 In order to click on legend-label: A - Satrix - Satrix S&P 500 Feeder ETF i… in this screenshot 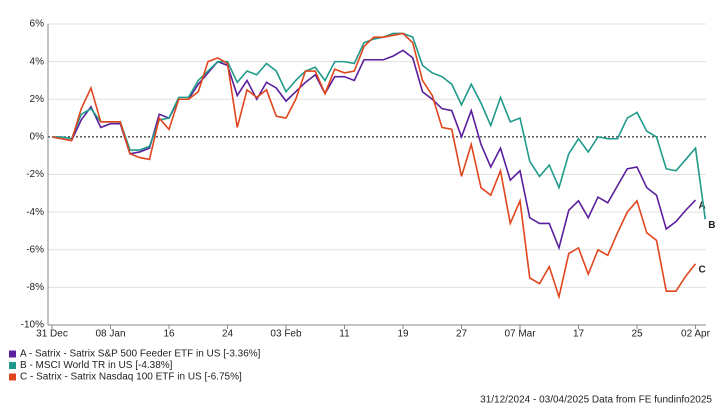, I will do `click(140, 354)`.